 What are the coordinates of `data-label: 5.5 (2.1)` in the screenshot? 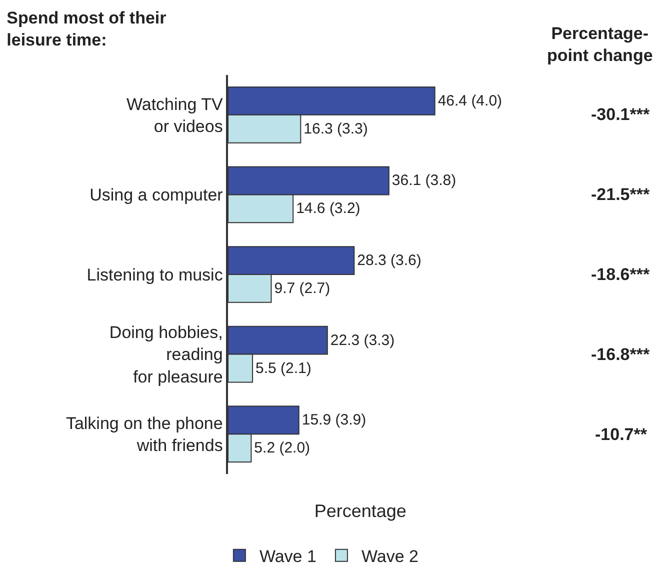 It's located at (284, 368).